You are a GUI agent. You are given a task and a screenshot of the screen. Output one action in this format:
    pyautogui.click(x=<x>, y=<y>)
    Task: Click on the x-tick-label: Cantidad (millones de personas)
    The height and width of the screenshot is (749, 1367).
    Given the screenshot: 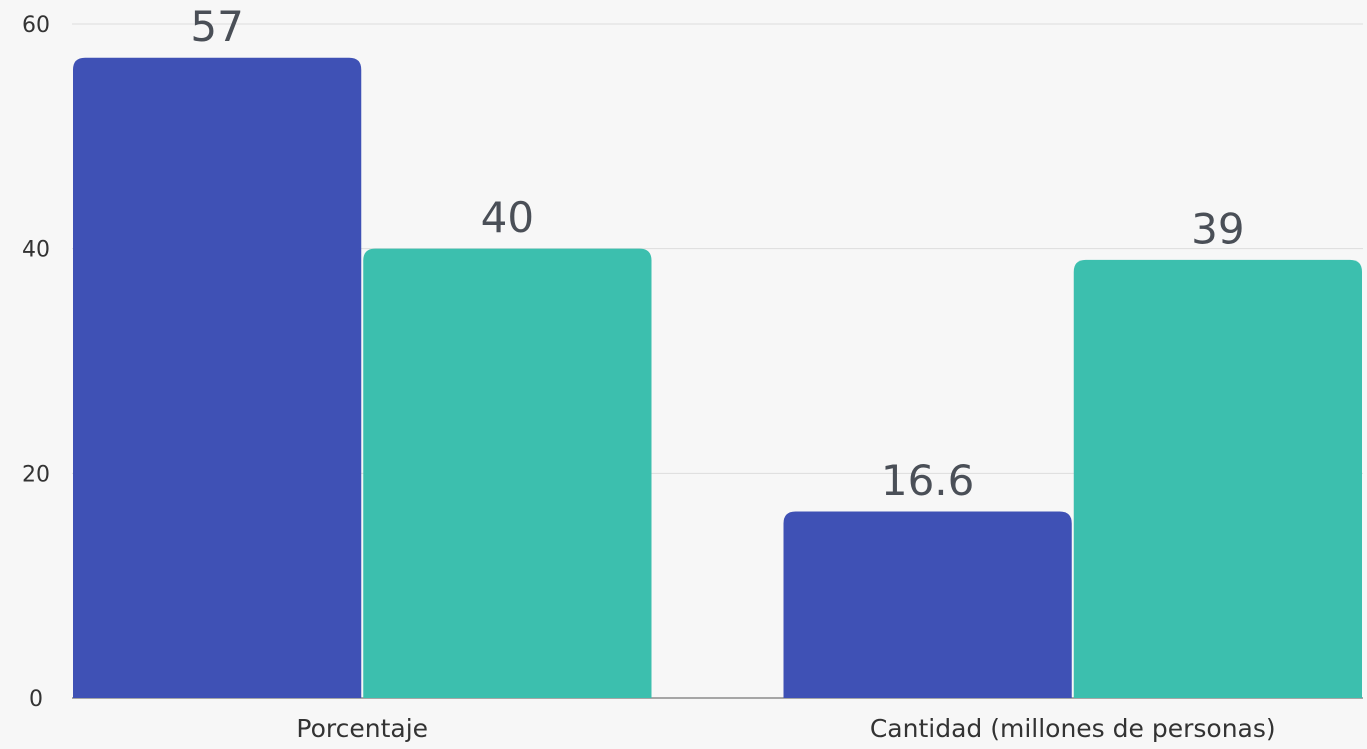 What is the action you would take?
    pyautogui.click(x=1073, y=728)
    